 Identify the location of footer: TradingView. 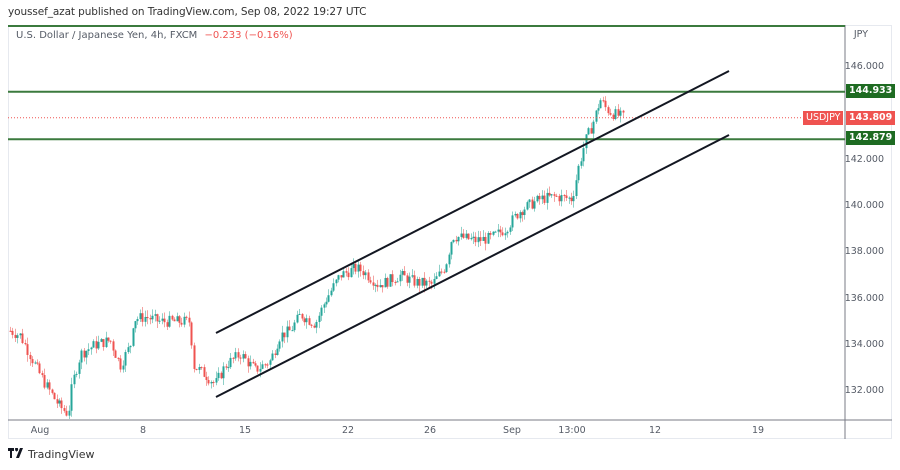
(51, 454).